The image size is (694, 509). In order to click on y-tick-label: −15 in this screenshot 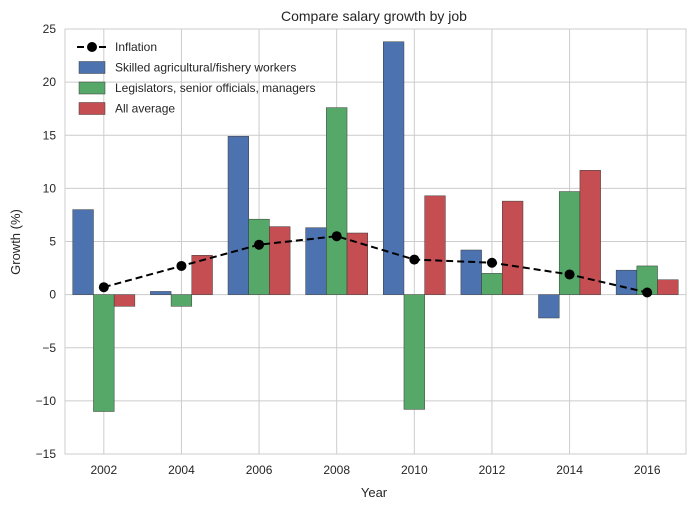, I will do `click(46, 454)`.